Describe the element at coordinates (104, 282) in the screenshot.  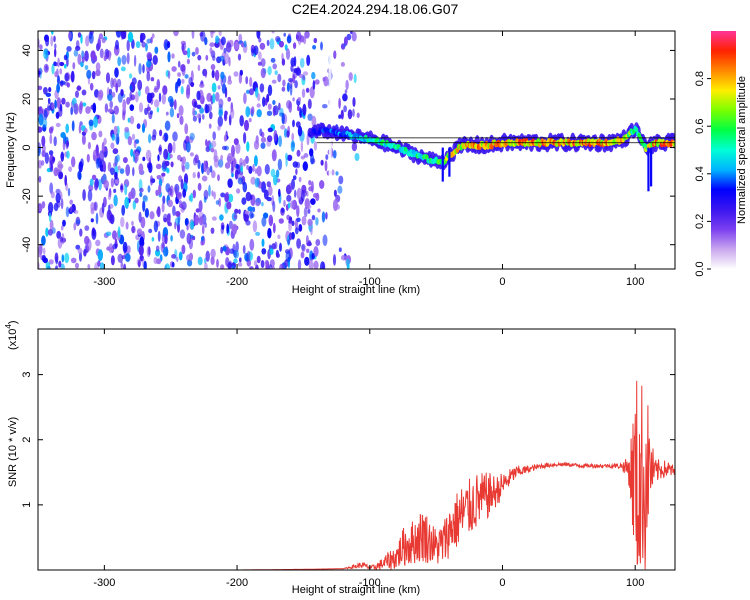
I see `x-tick-label: -300` at that location.